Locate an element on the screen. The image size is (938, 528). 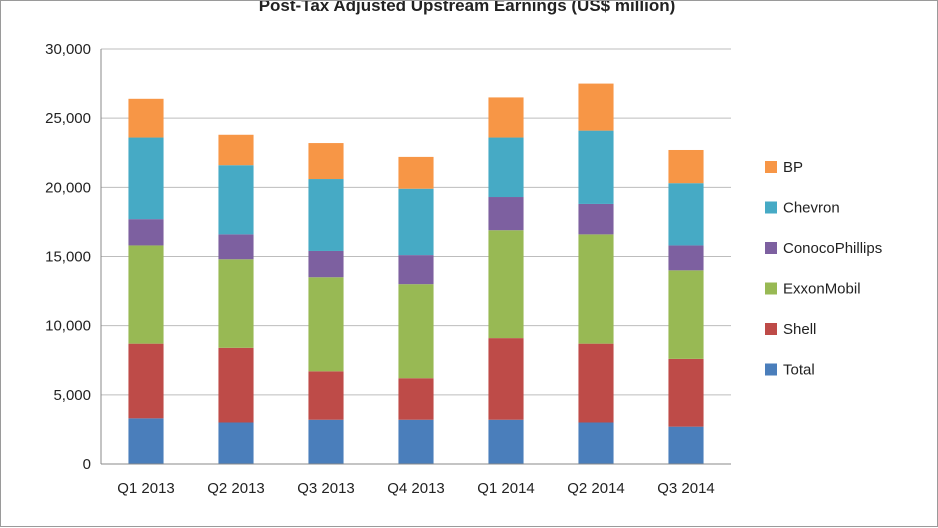
y-tick-label: 10,000 is located at coordinates (68, 326).